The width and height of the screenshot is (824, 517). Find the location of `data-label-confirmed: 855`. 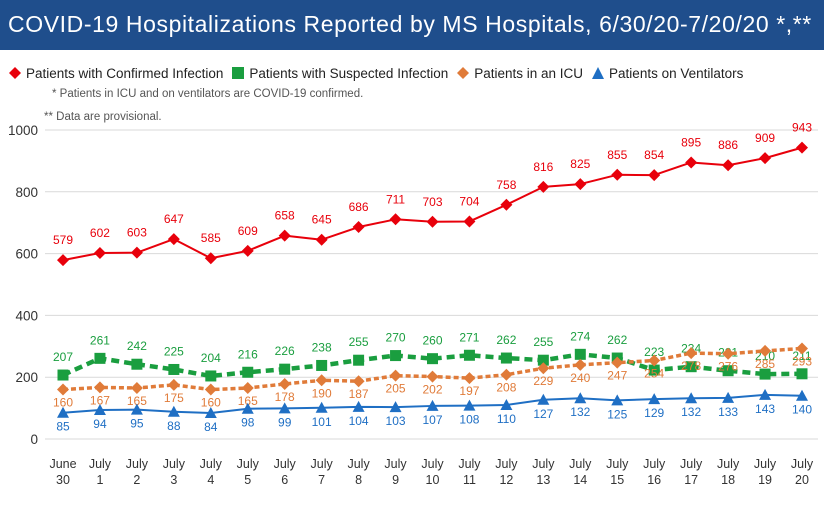

data-label-confirmed: 855 is located at coordinates (617, 155).